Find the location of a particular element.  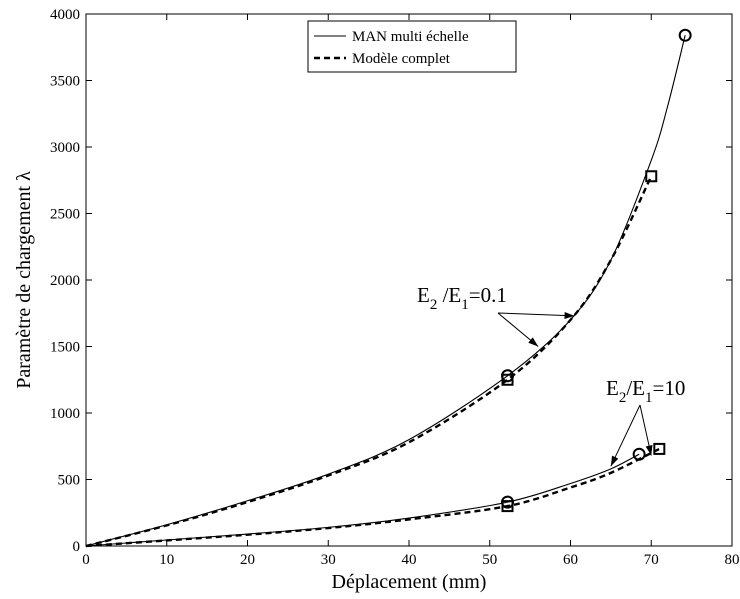

y-tick-label-1000: 1000 is located at coordinates (65, 414).